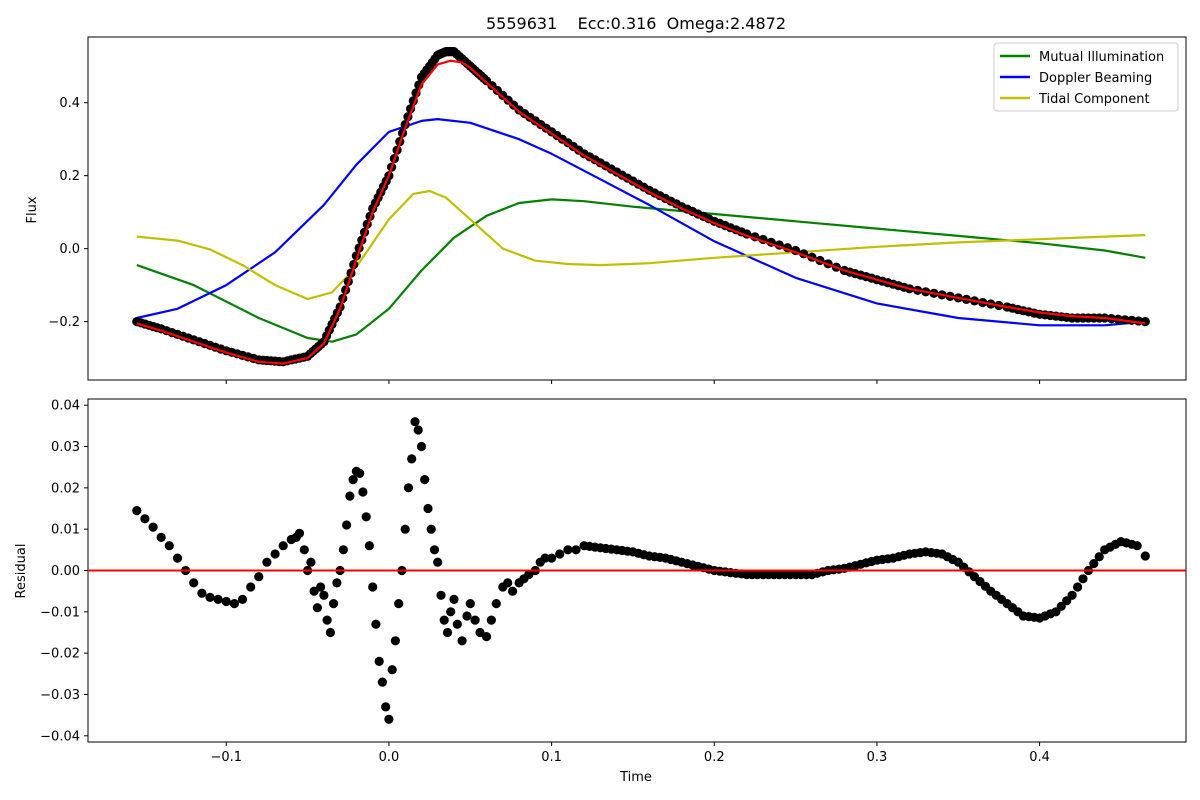 The width and height of the screenshot is (1200, 800). I want to click on residual-xtick-label: 0.1, so click(551, 757).